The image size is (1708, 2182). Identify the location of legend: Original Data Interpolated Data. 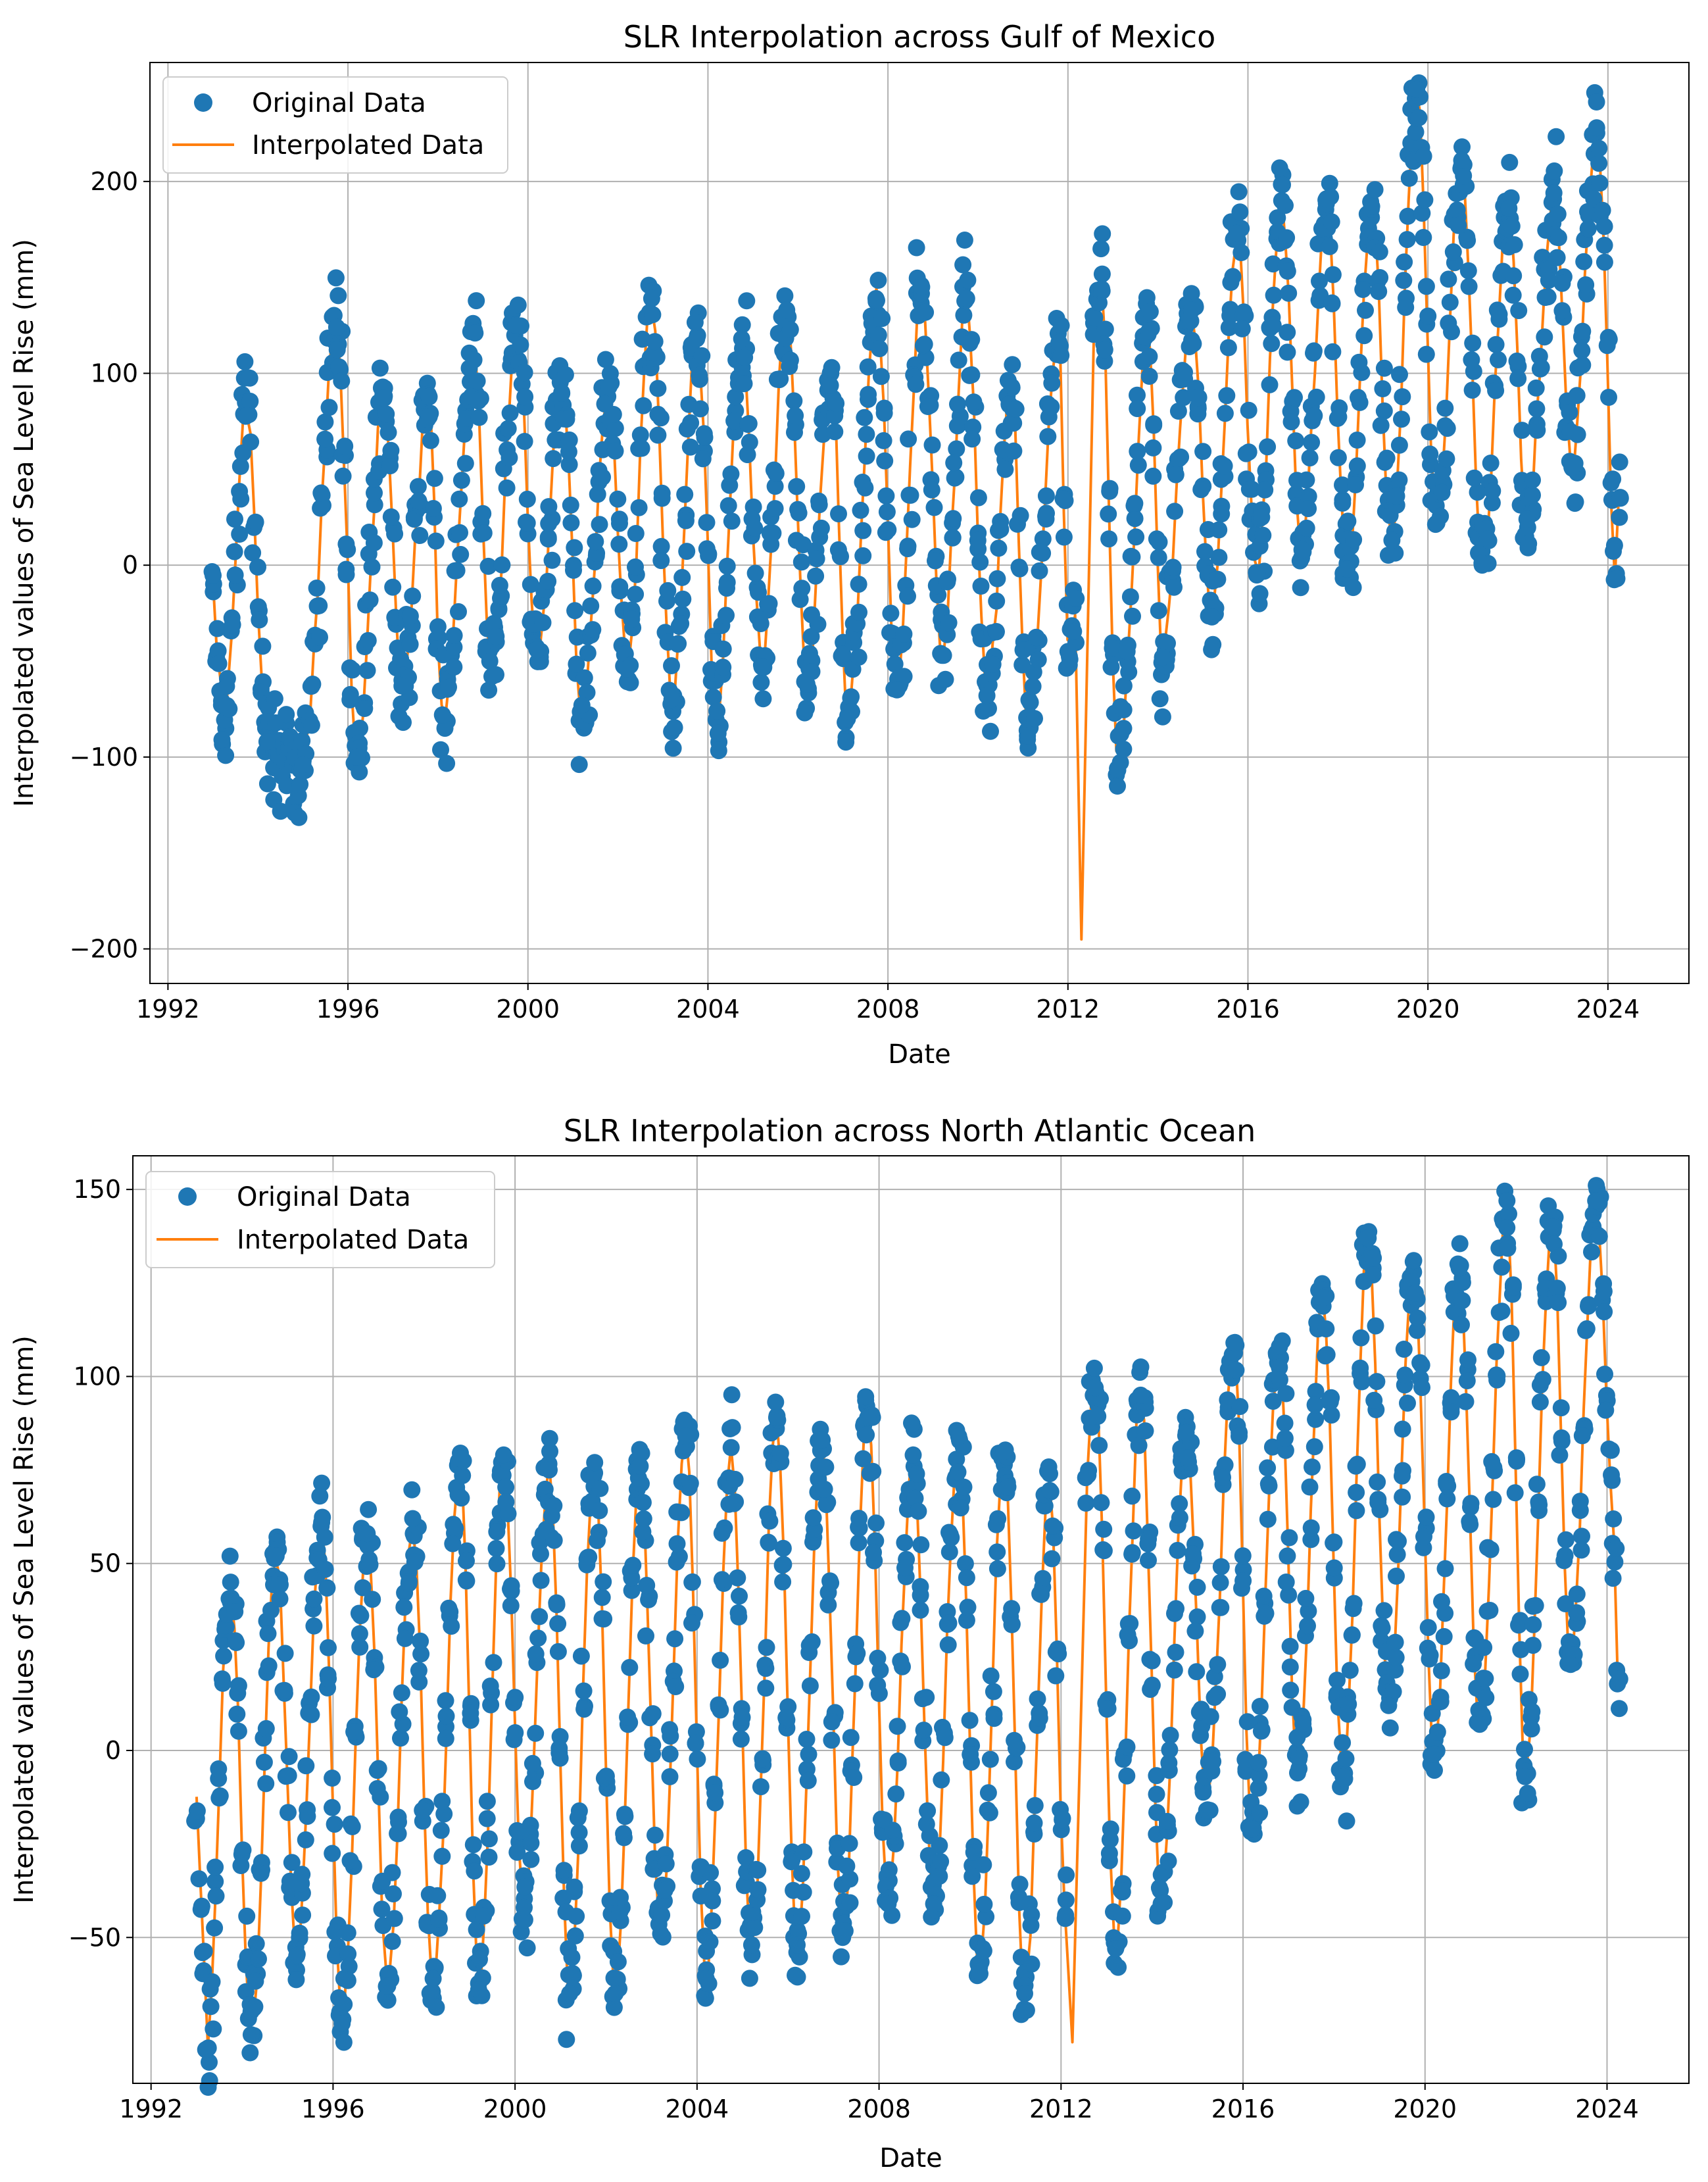
(320, 1219).